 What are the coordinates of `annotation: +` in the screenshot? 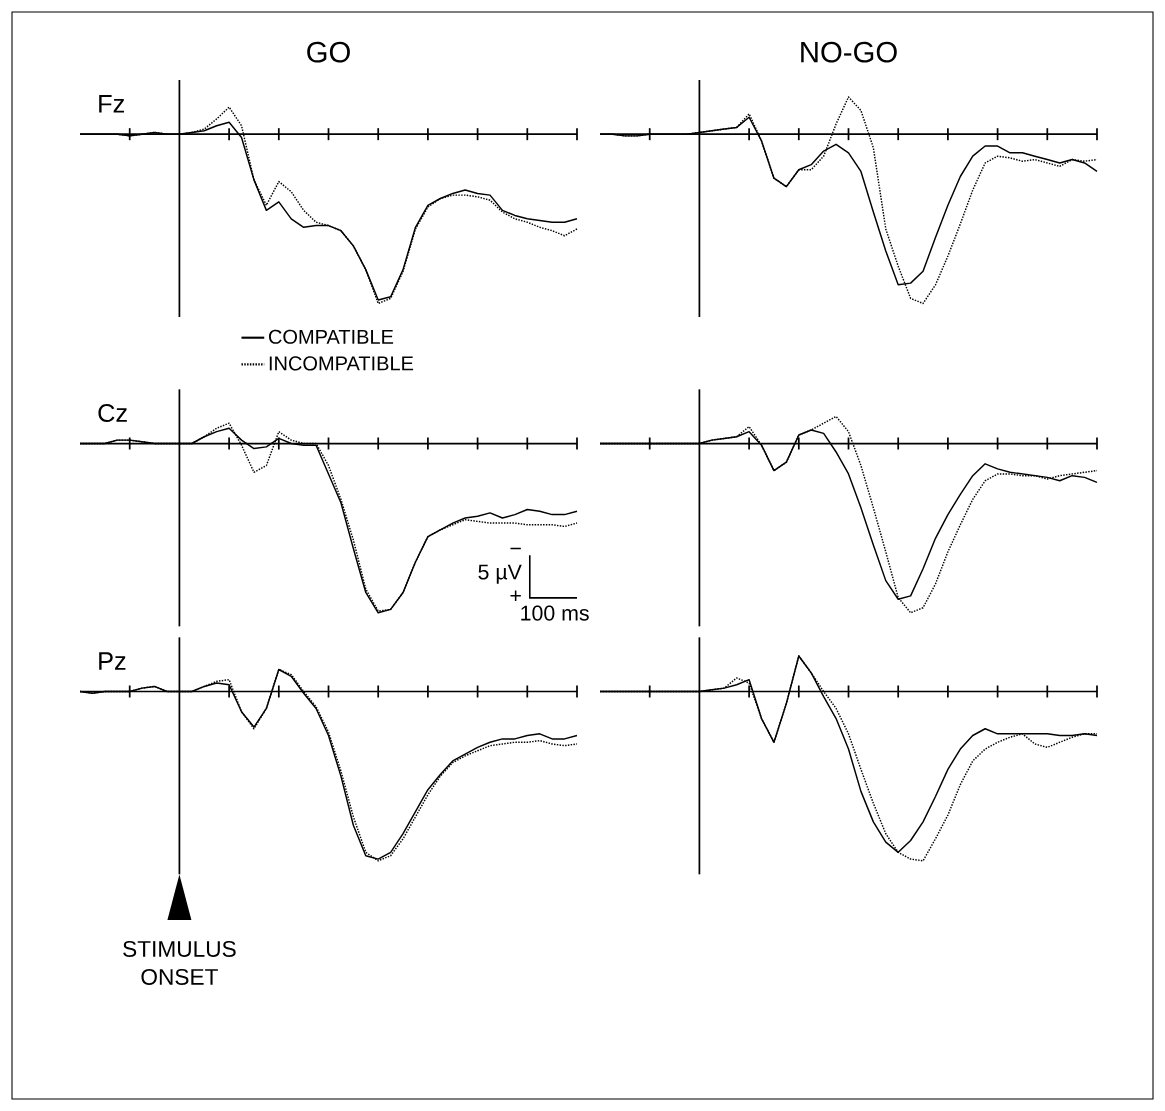 It's located at (515, 595).